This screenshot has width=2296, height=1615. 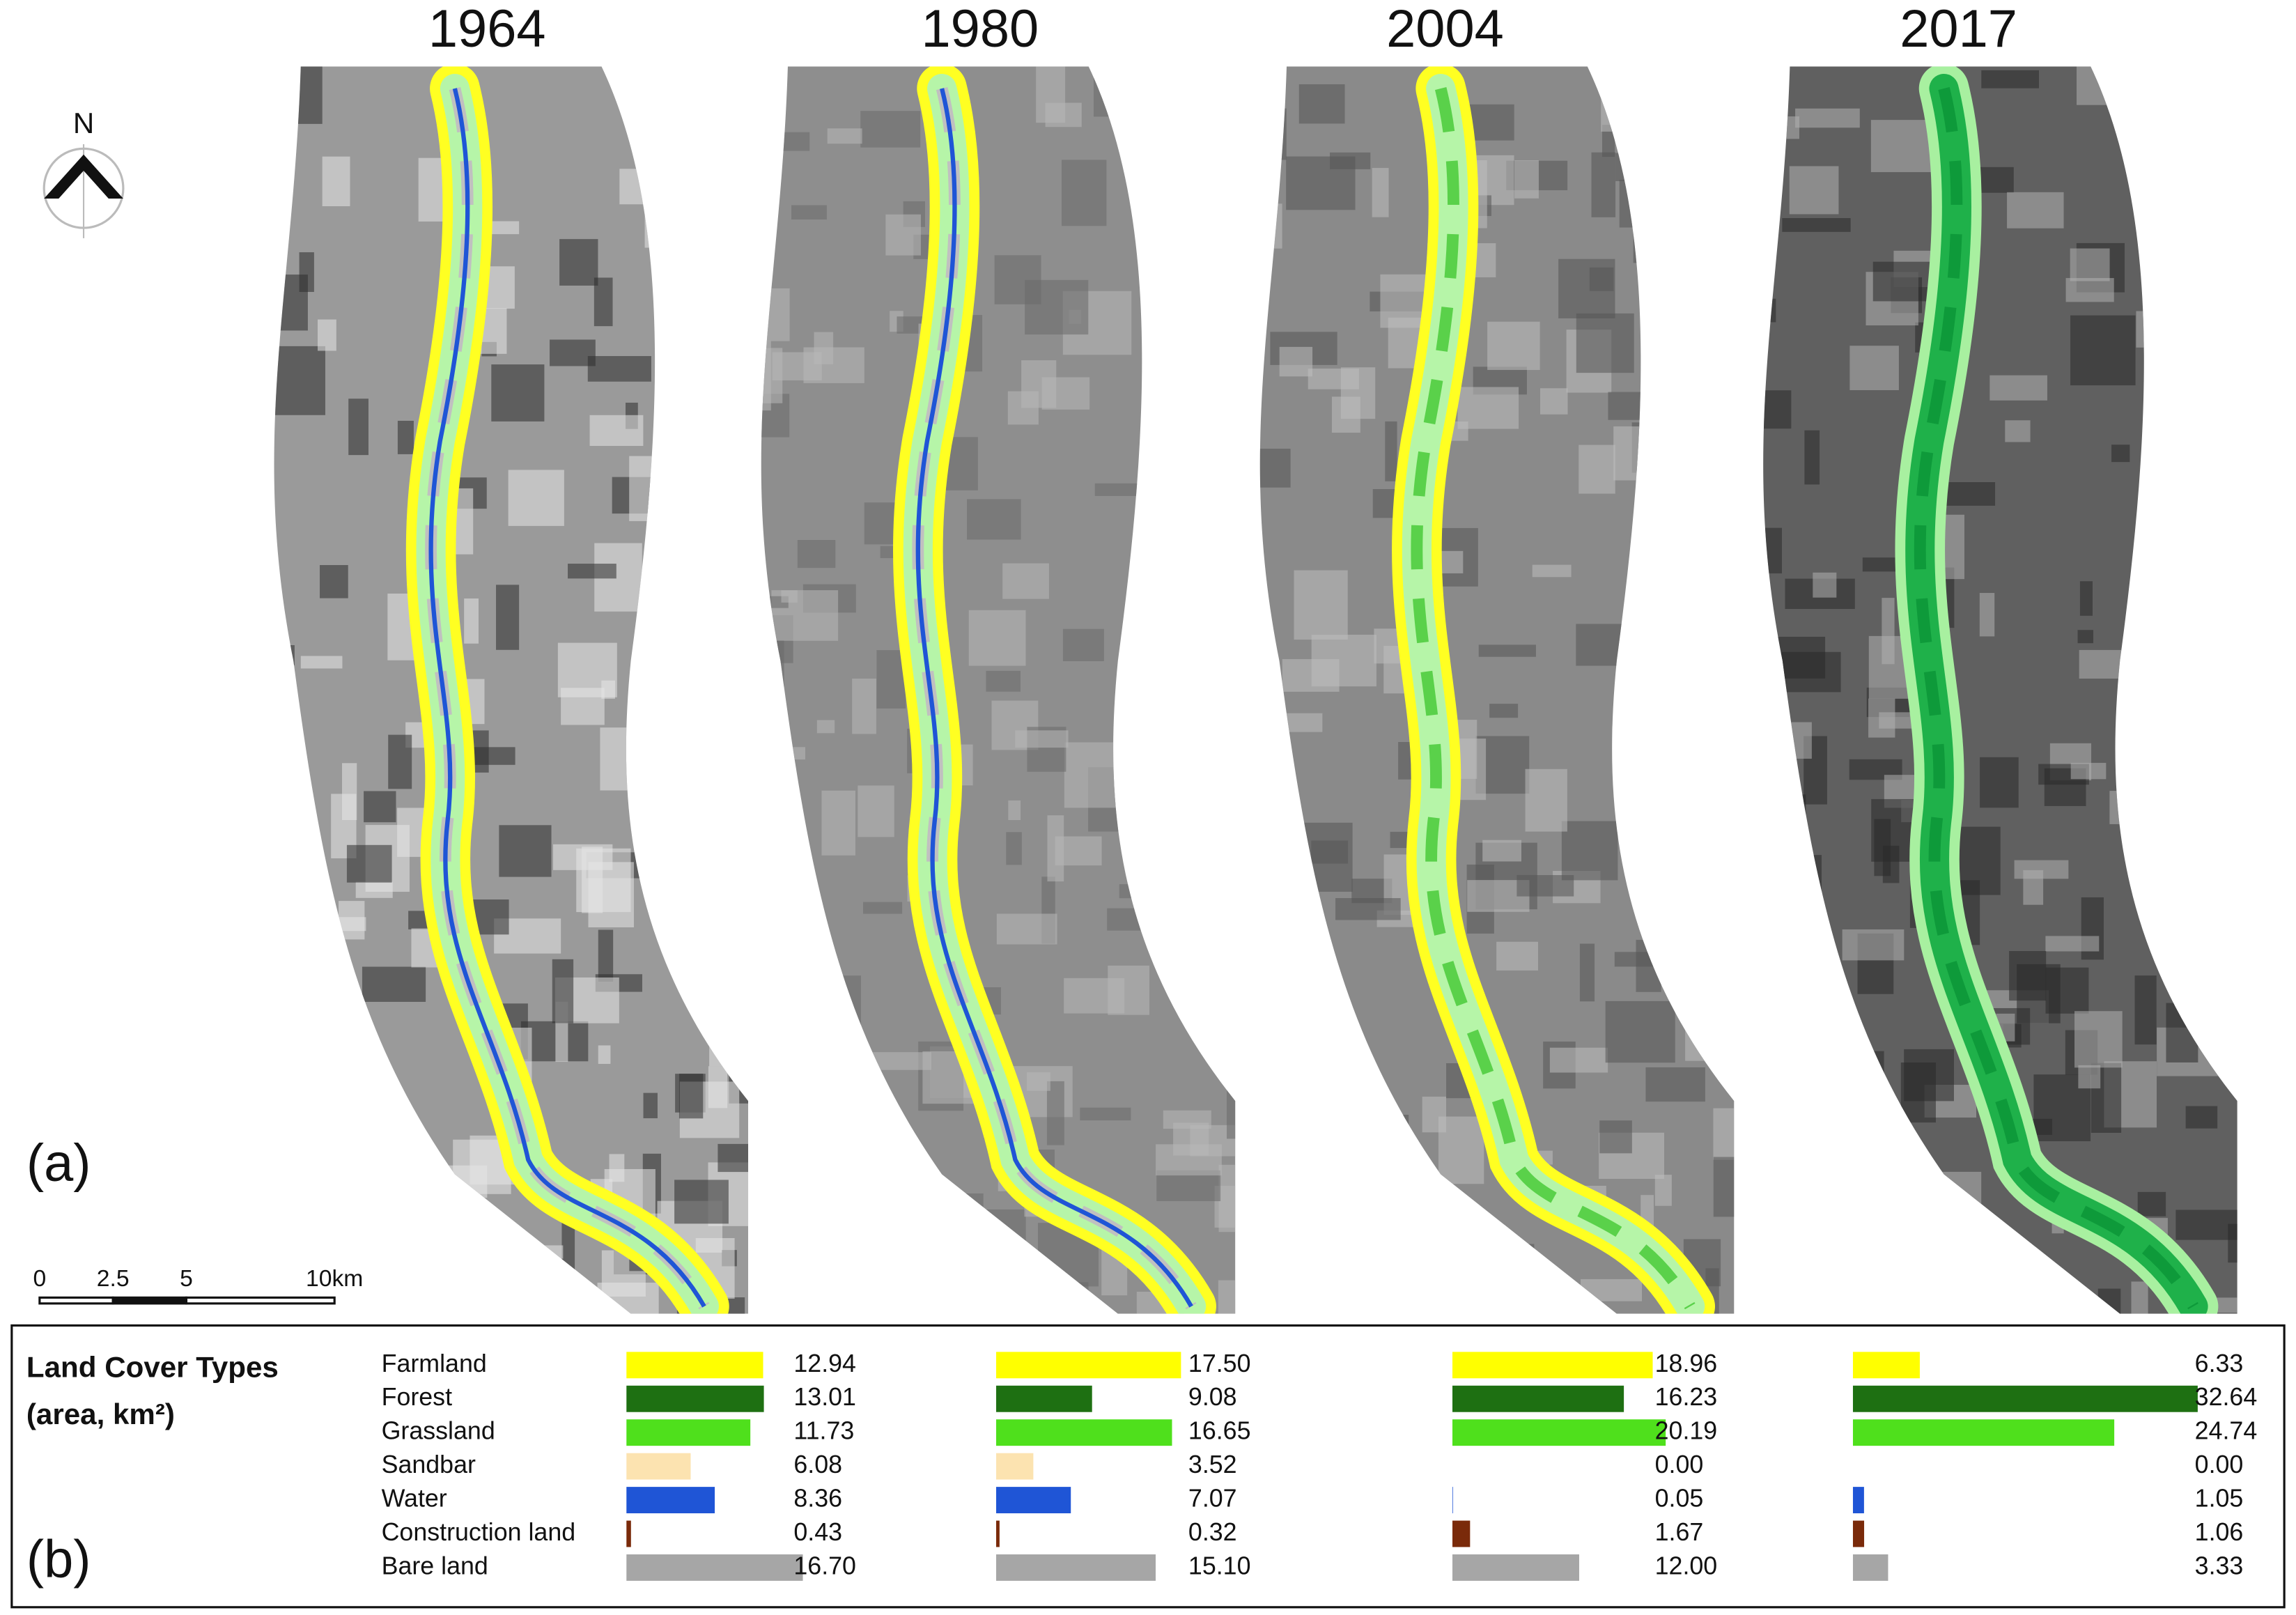 What do you see at coordinates (824, 1397) in the screenshot?
I see `value-label: 13.01` at bounding box center [824, 1397].